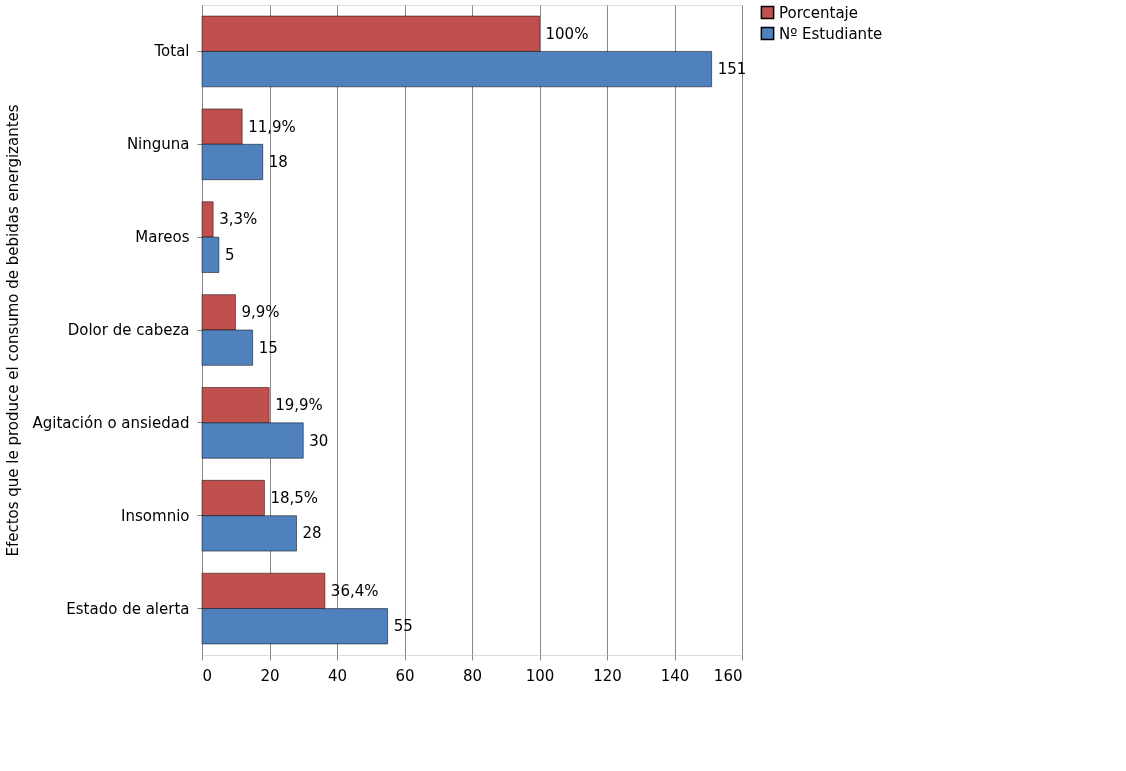 The height and width of the screenshot is (771, 1126). I want to click on data-label: 9,9%, so click(260, 312).